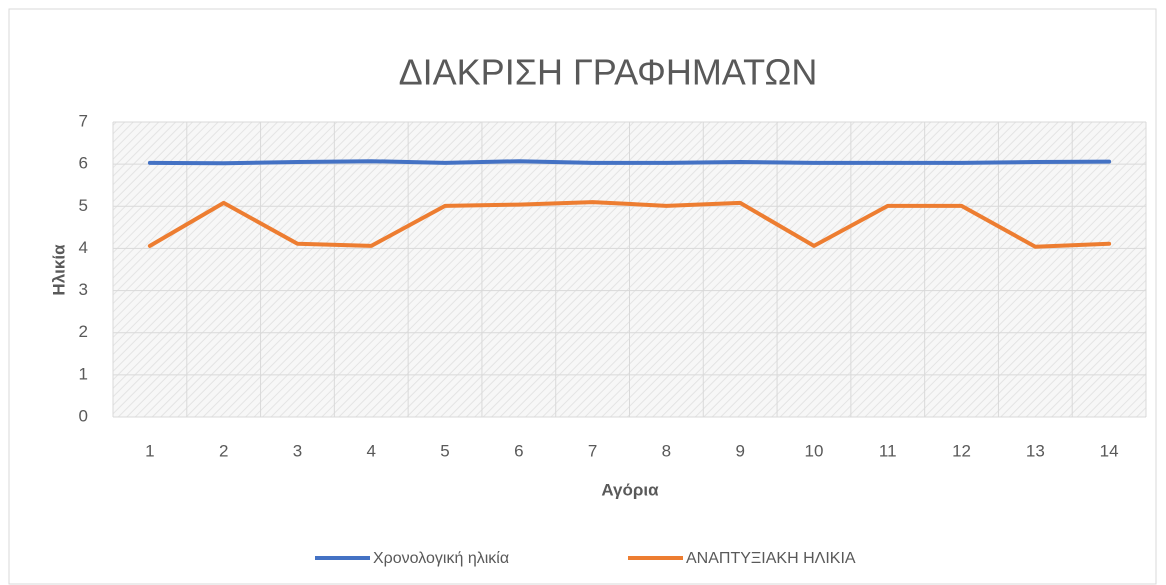  Describe the element at coordinates (83, 163) in the screenshot. I see `y-tick-label: 6` at that location.